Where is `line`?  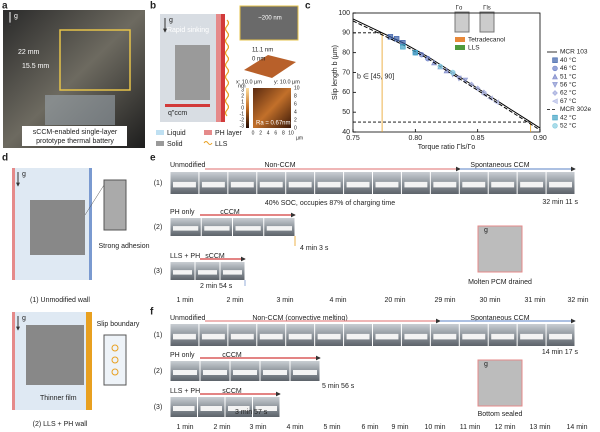 line is located at coordinates (446, 75).